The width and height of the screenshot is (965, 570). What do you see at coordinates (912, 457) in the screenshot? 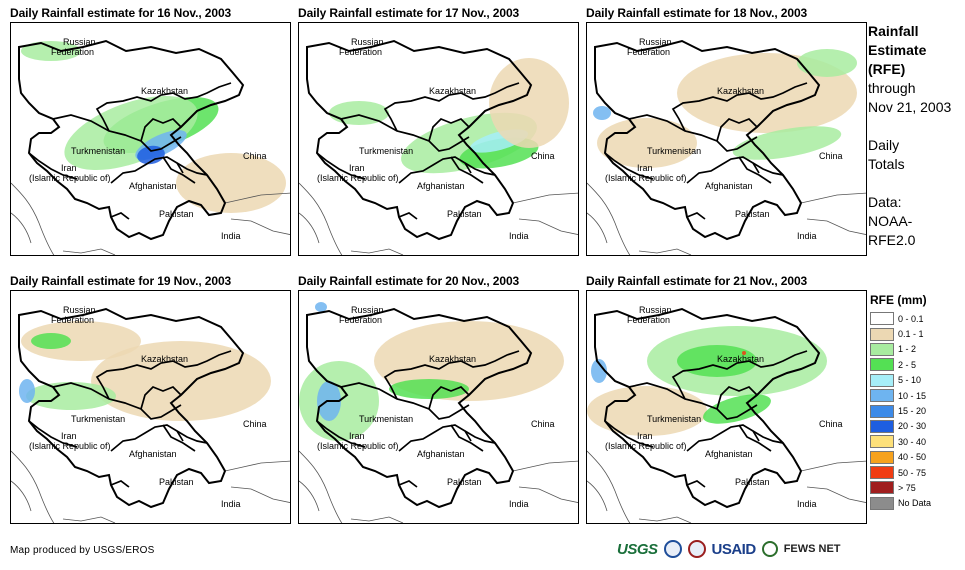
I see `legend-label: 40 - 50` at bounding box center [912, 457].